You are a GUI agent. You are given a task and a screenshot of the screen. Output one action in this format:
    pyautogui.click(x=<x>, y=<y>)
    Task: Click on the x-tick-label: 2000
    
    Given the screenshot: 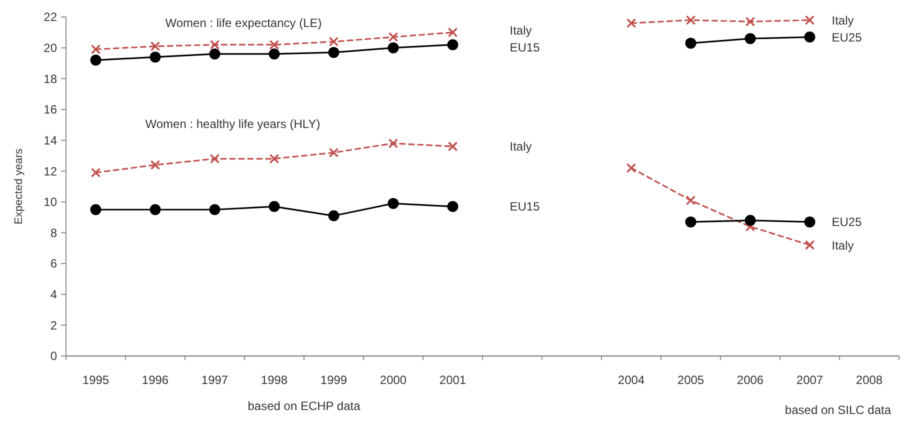 What is the action you would take?
    pyautogui.click(x=393, y=380)
    